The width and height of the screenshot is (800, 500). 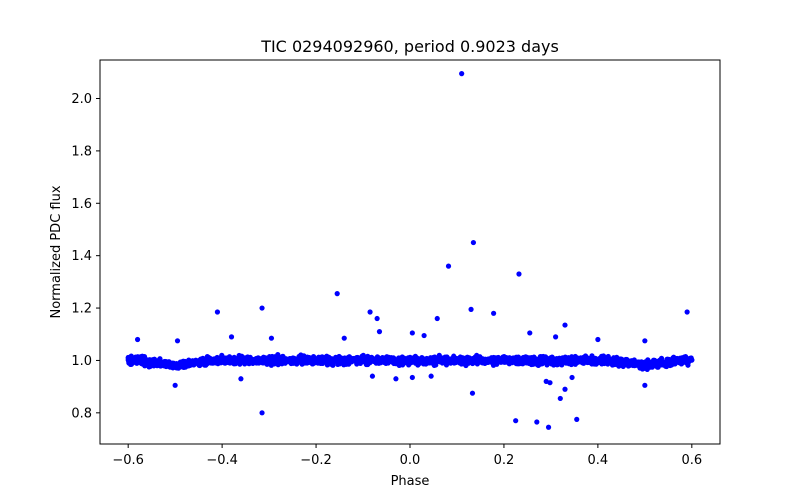 What do you see at coordinates (504, 460) in the screenshot?
I see `x-tick-label: 0.2` at bounding box center [504, 460].